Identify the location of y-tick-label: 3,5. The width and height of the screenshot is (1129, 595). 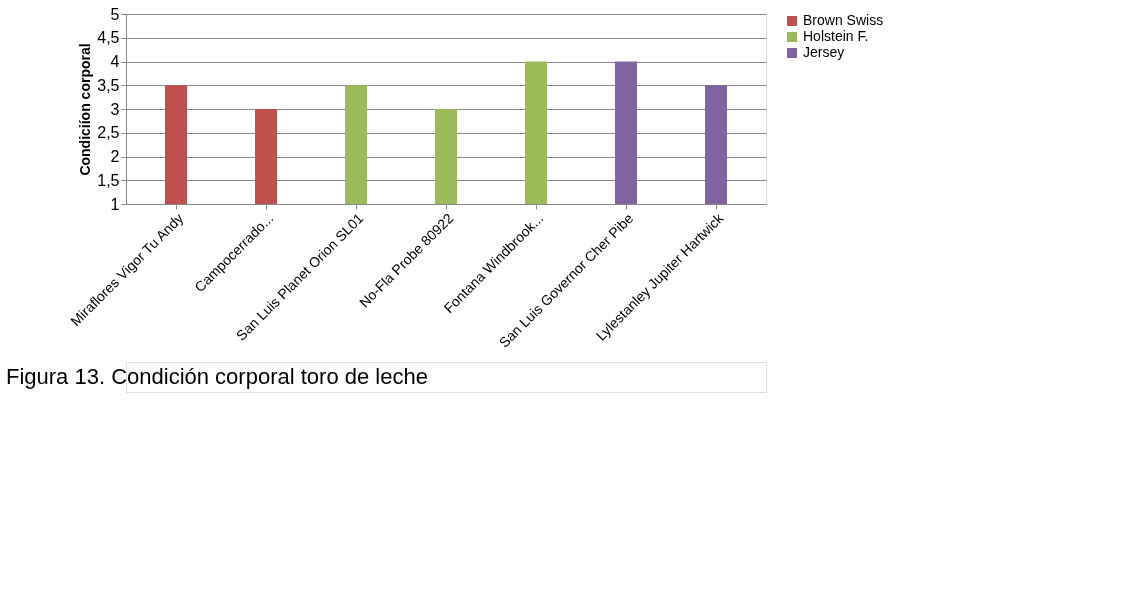
(108, 85).